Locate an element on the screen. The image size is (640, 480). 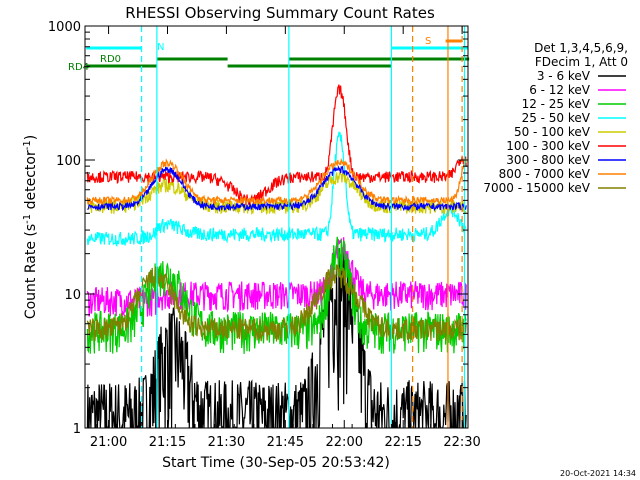
x-tick-label: 21:15 is located at coordinates (167, 442).